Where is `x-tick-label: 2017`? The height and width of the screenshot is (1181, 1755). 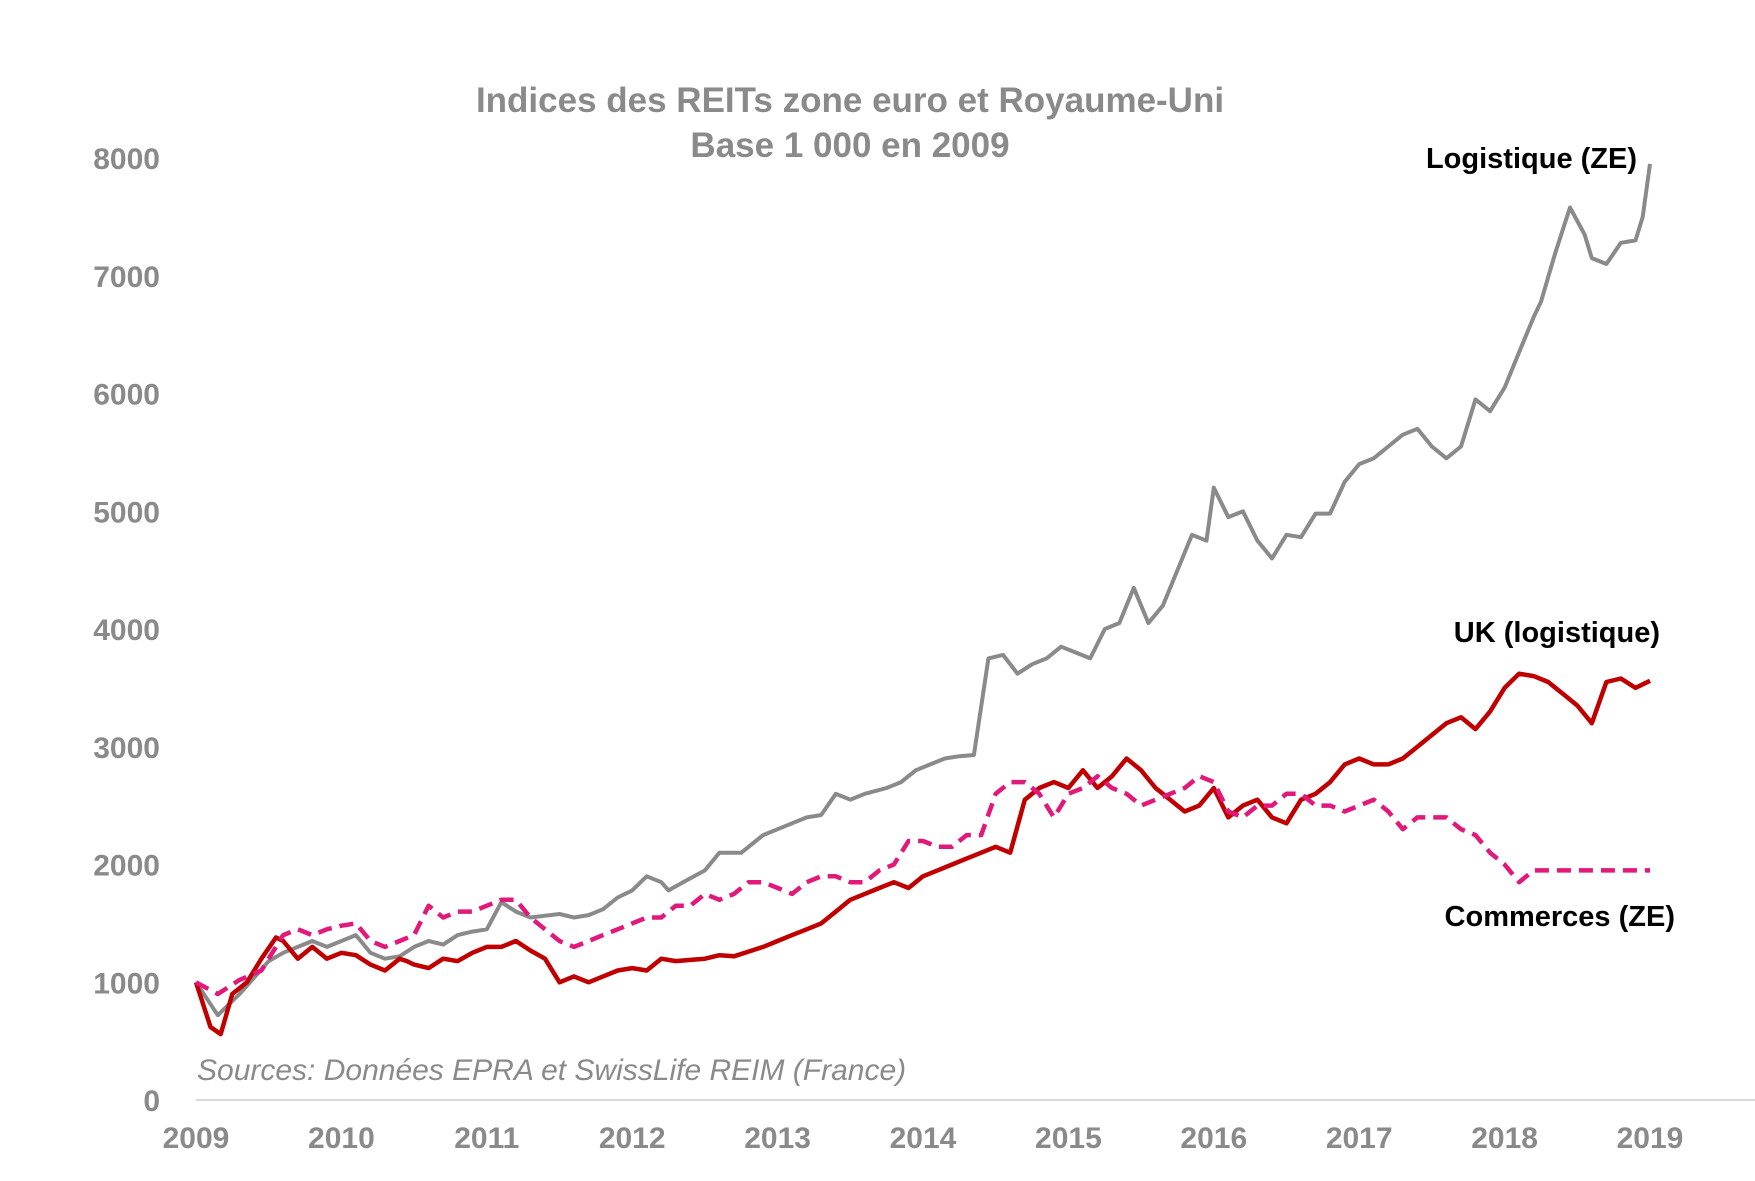
x-tick-label: 2017 is located at coordinates (1359, 1138).